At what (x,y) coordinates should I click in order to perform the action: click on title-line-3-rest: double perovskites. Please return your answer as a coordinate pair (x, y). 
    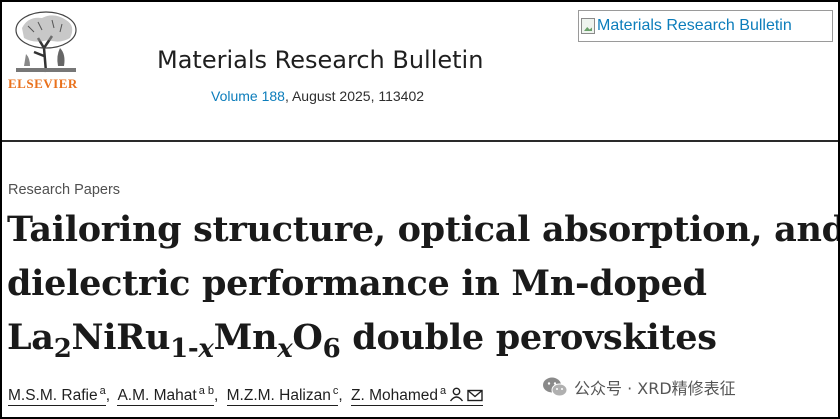
    Looking at the image, I should click on (528, 337).